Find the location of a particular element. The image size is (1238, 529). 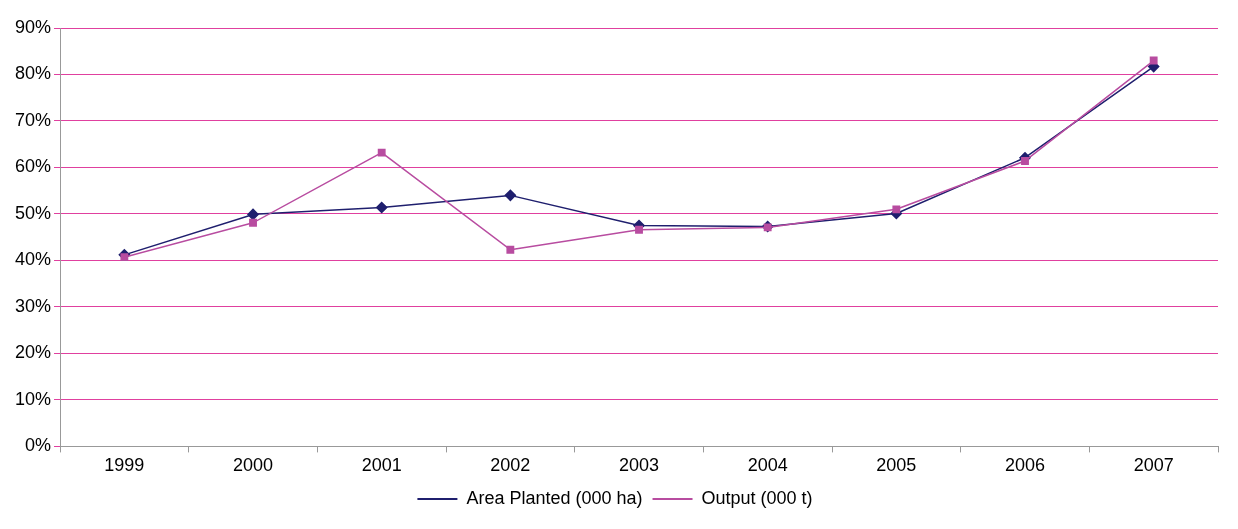

x-tick-label: 2006 is located at coordinates (1025, 465).